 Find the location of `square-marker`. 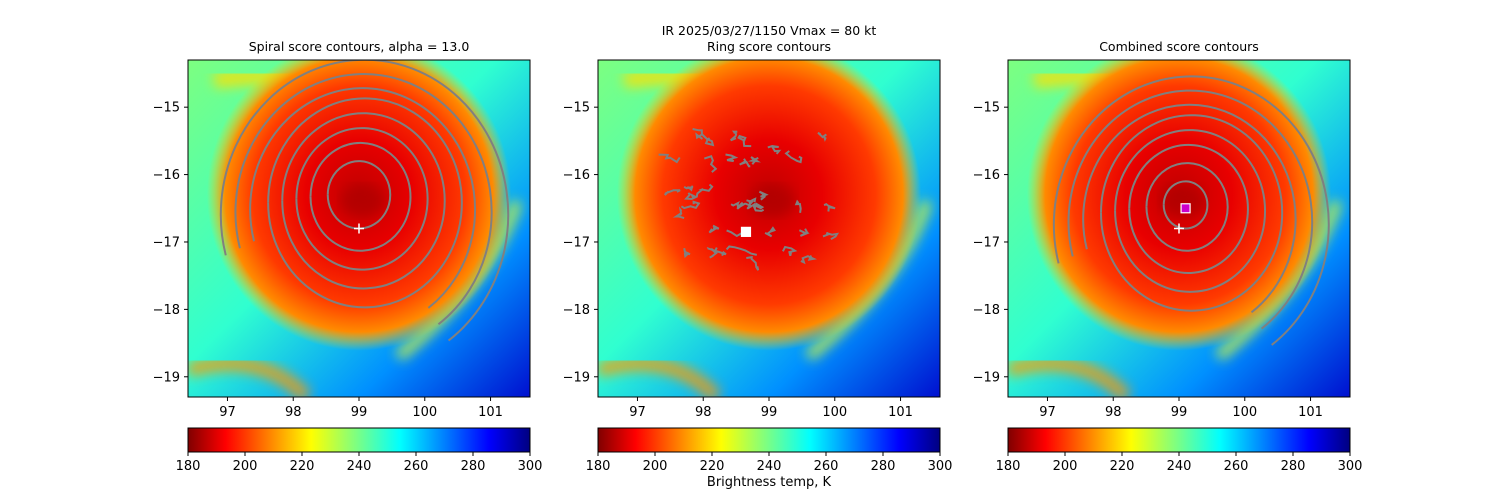

square-marker is located at coordinates (1185, 208).